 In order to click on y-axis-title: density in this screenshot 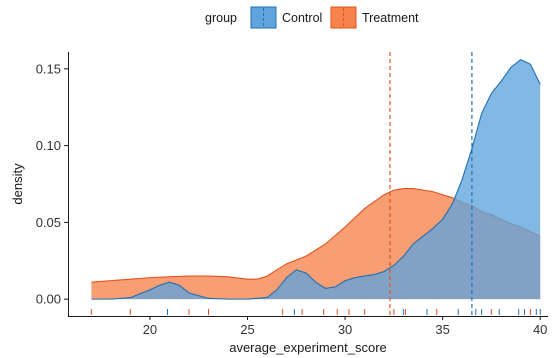, I will do `click(17, 184)`.